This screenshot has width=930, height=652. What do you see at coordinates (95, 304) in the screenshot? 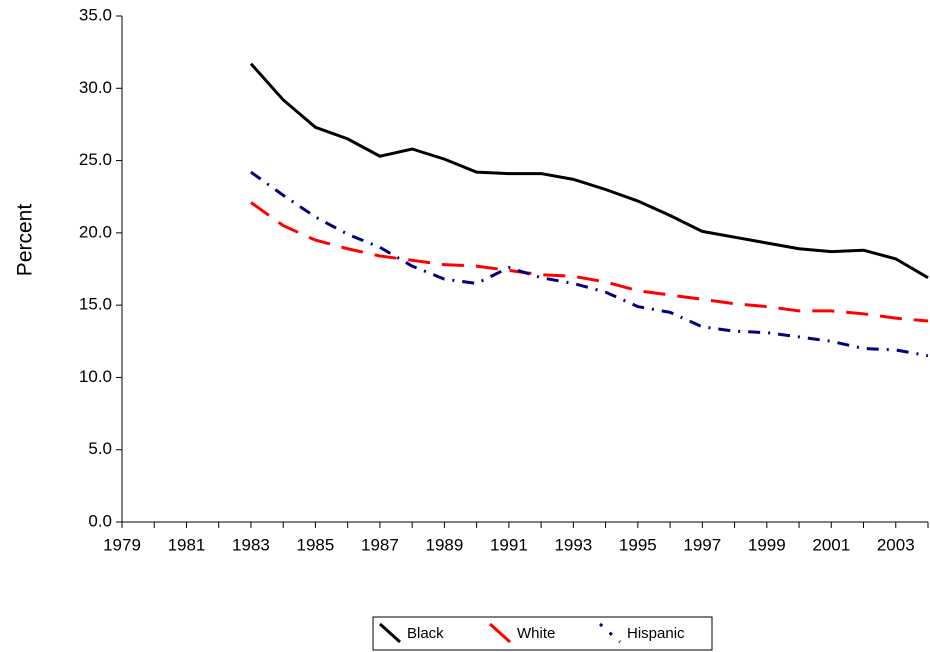
I see `y-tick-label: 15.0` at bounding box center [95, 304].